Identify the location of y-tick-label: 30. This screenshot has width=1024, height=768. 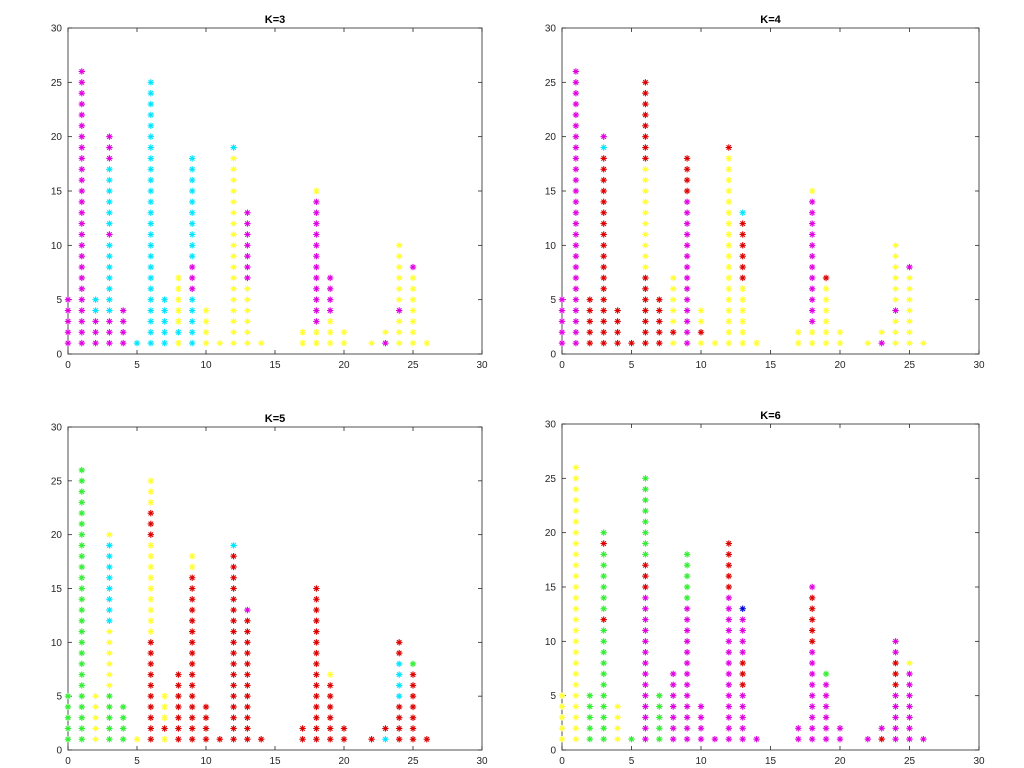
(551, 425).